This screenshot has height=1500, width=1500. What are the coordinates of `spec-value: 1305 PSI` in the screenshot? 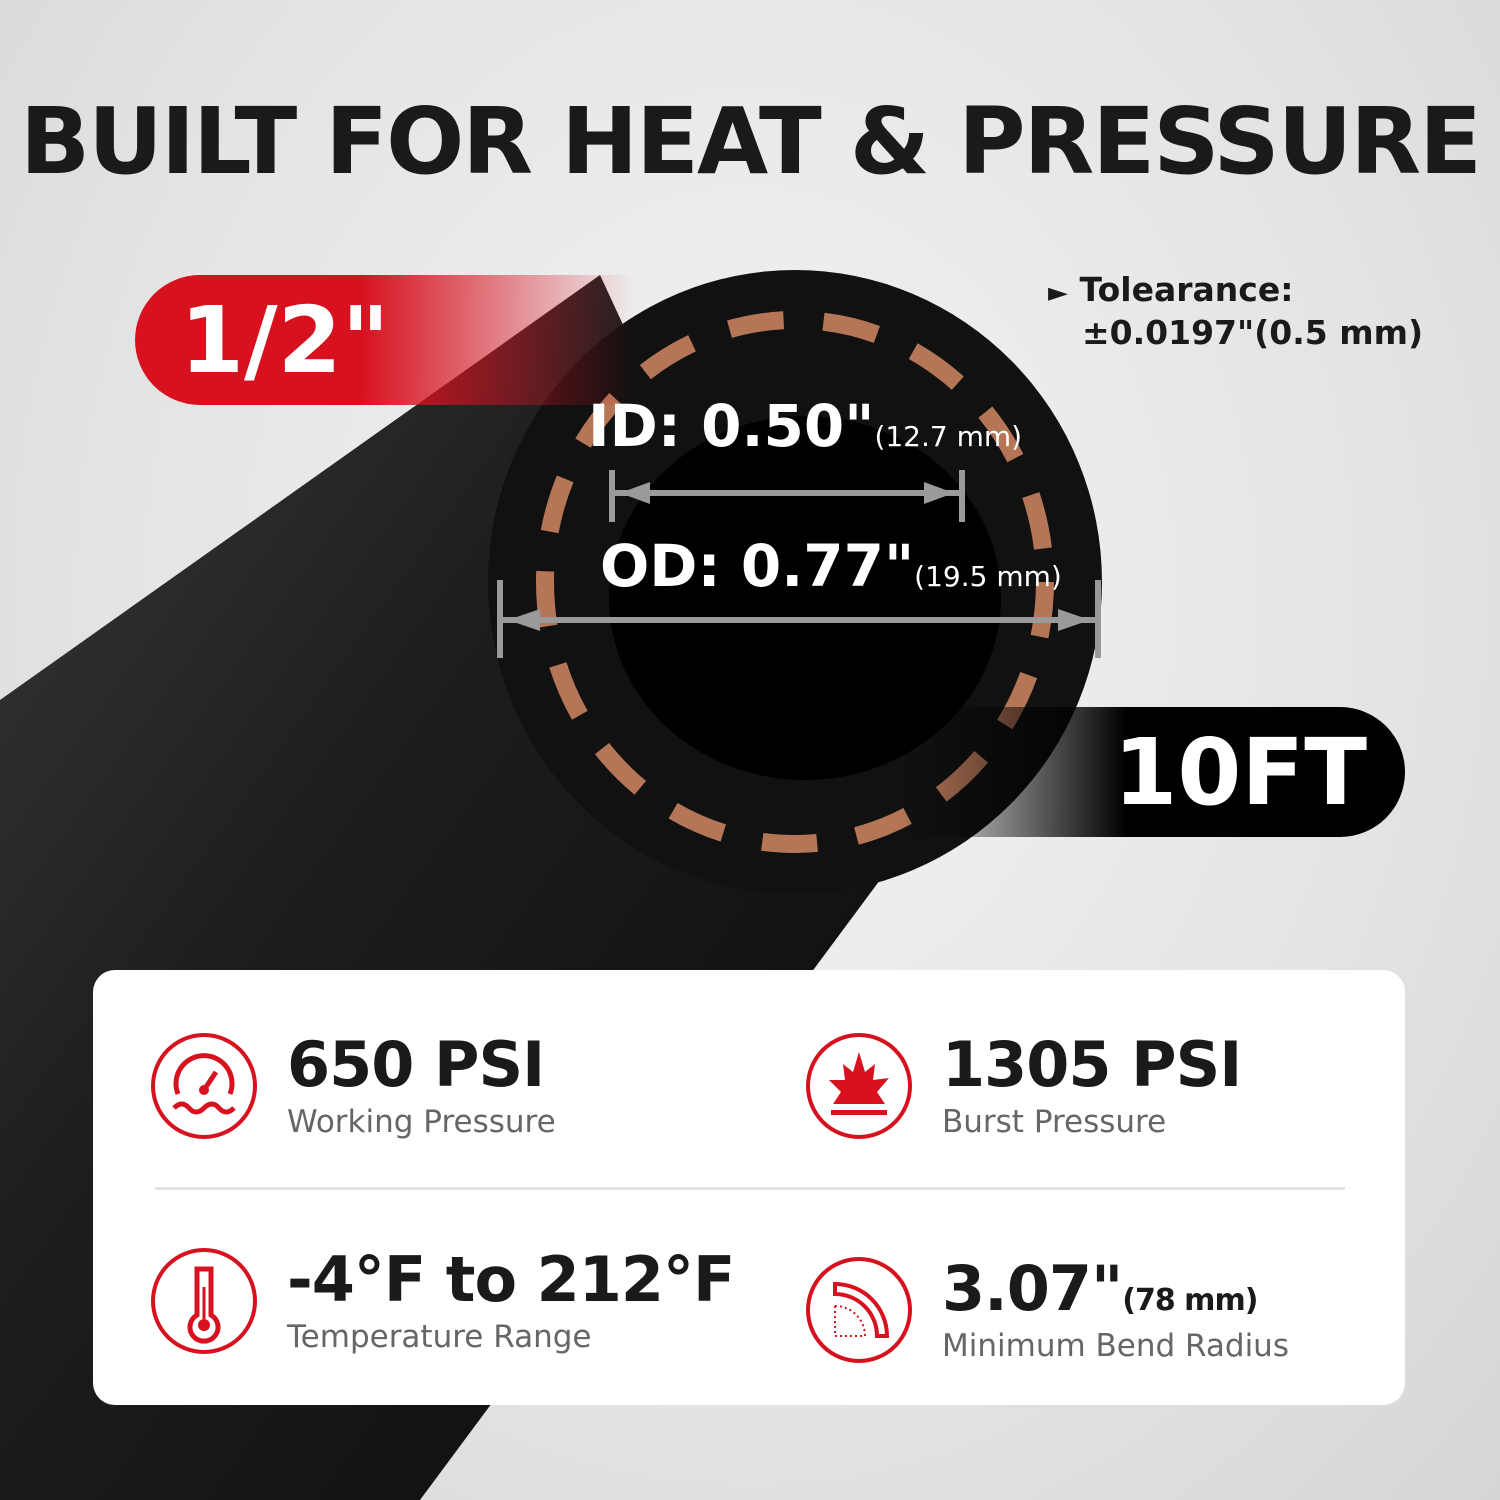 It's located at (1092, 1064).